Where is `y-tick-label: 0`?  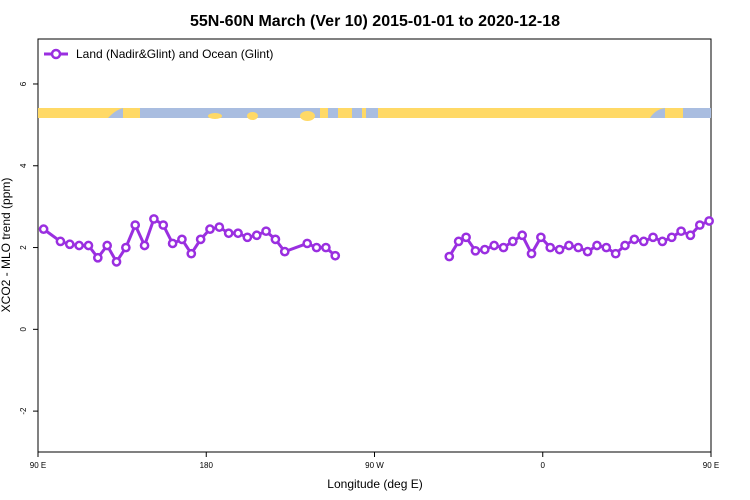 y-tick-label: 0 is located at coordinates (23, 329).